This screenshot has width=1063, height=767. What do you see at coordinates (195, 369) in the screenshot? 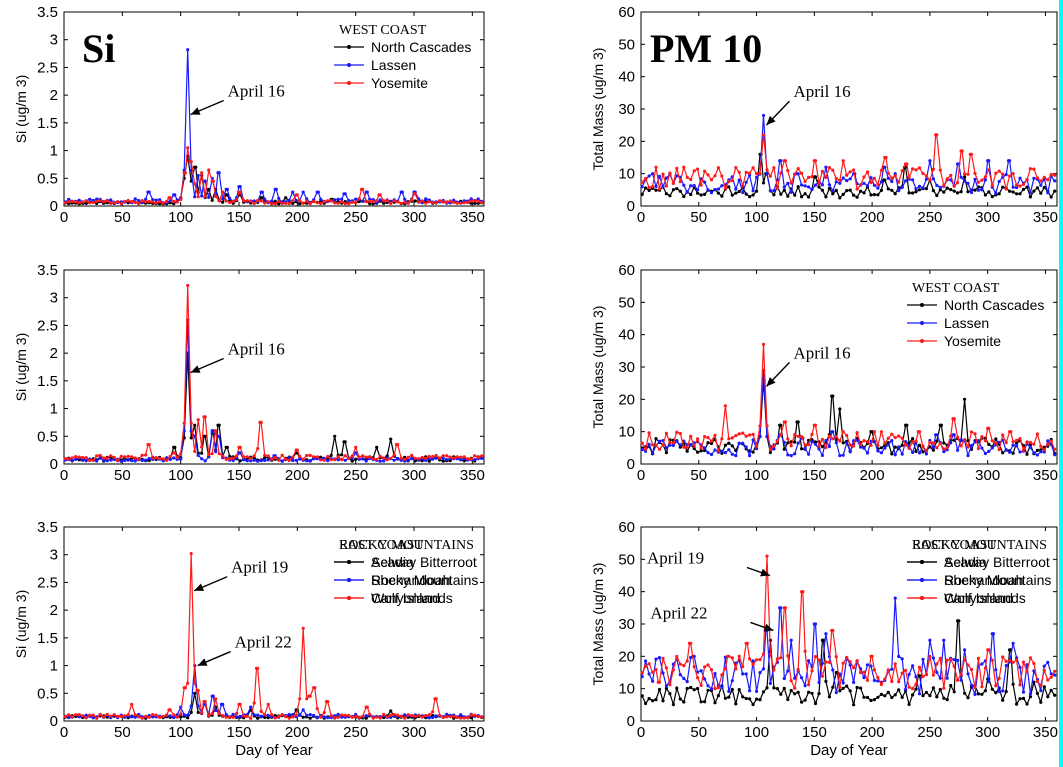
I see `arrow-head` at bounding box center [195, 369].